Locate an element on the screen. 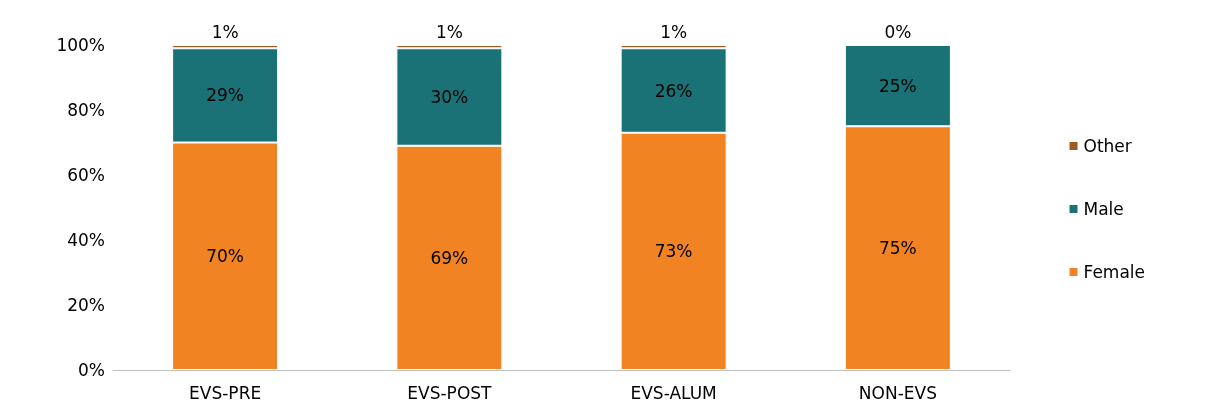 The height and width of the screenshot is (418, 1208). legend-label: Female is located at coordinates (1114, 272).